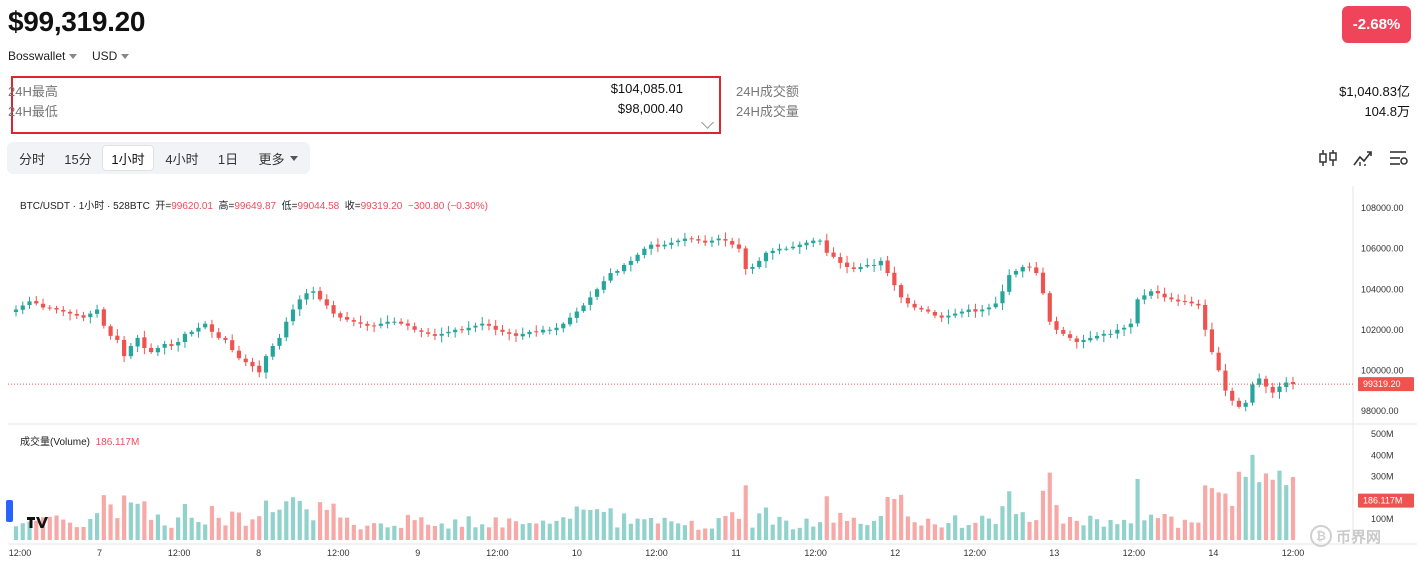 The image size is (1417, 564). I want to click on high-label: 高=, so click(226, 206).